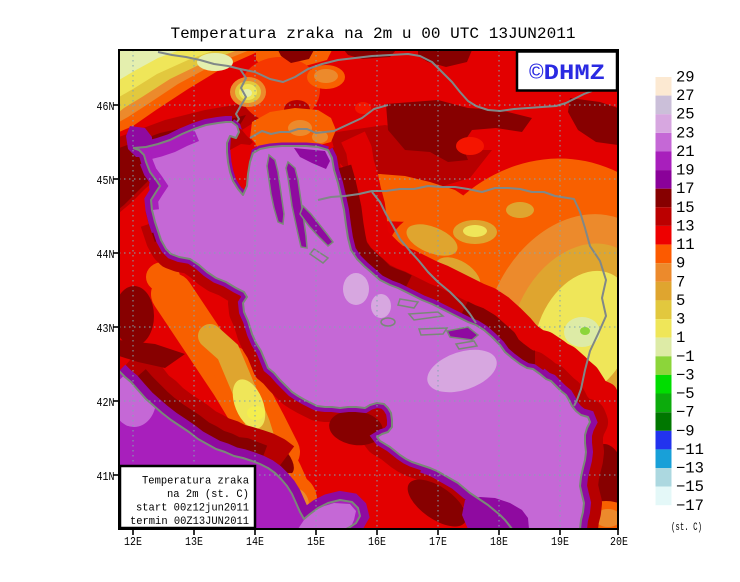 The image size is (740, 582). Describe the element at coordinates (685, 152) in the screenshot. I see `svg-text: 21` at that location.